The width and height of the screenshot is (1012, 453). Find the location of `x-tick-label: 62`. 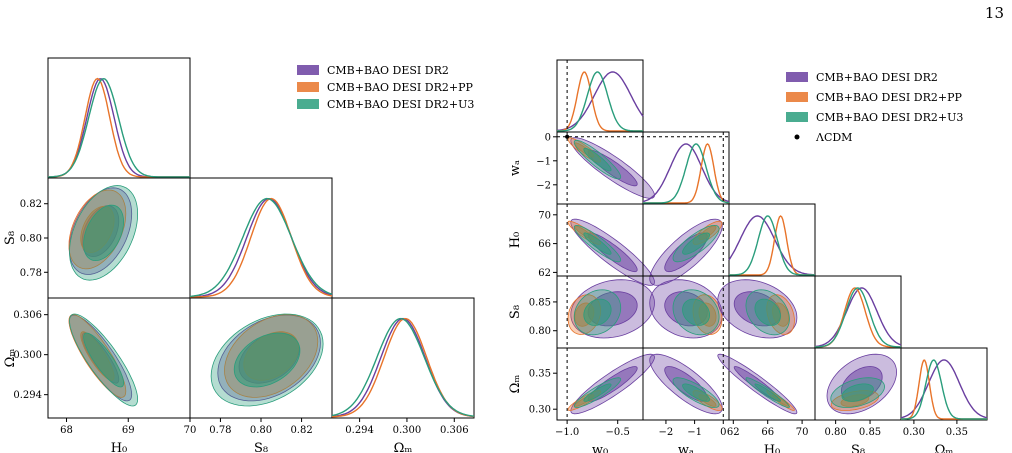

x-tick-label: 62 is located at coordinates (733, 432).